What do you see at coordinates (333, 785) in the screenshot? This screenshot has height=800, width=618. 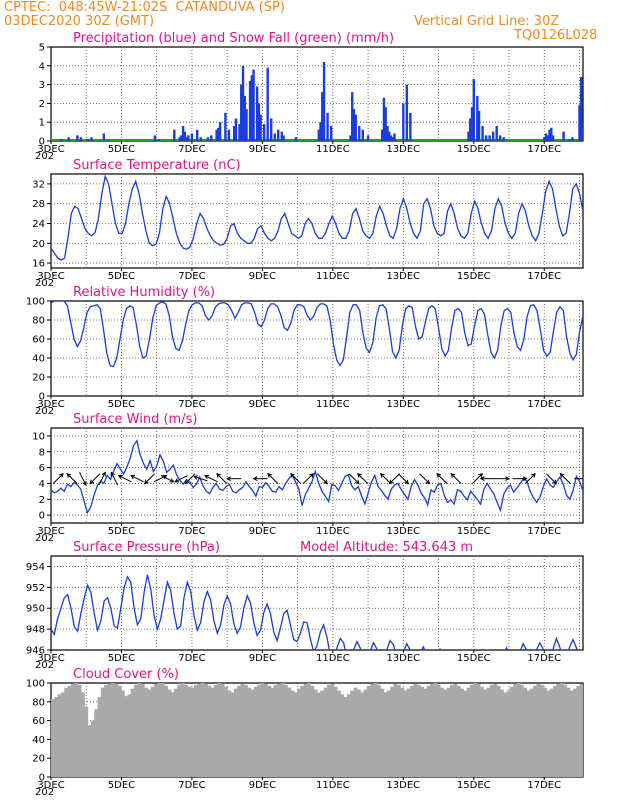 I see `xtick-label-cloud: 11DEC` at bounding box center [333, 785].